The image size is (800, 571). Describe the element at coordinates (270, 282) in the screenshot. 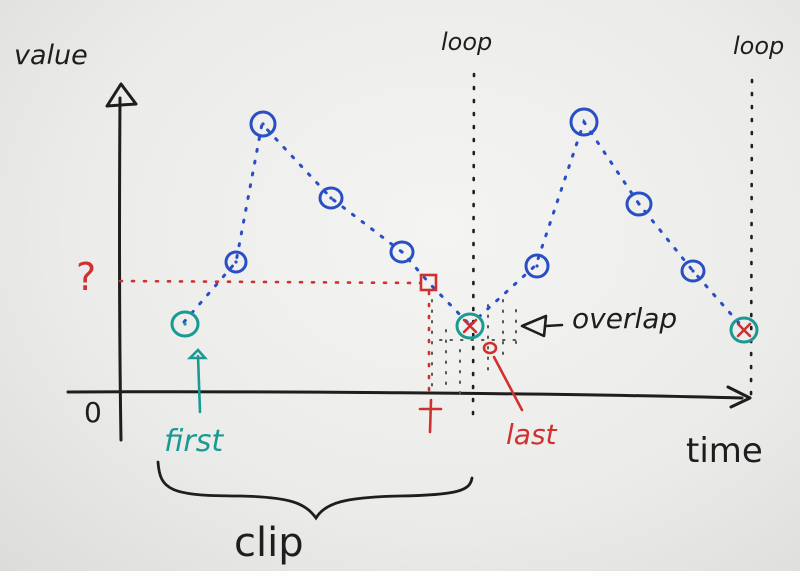

I see `question-guide-horizontal` at that location.